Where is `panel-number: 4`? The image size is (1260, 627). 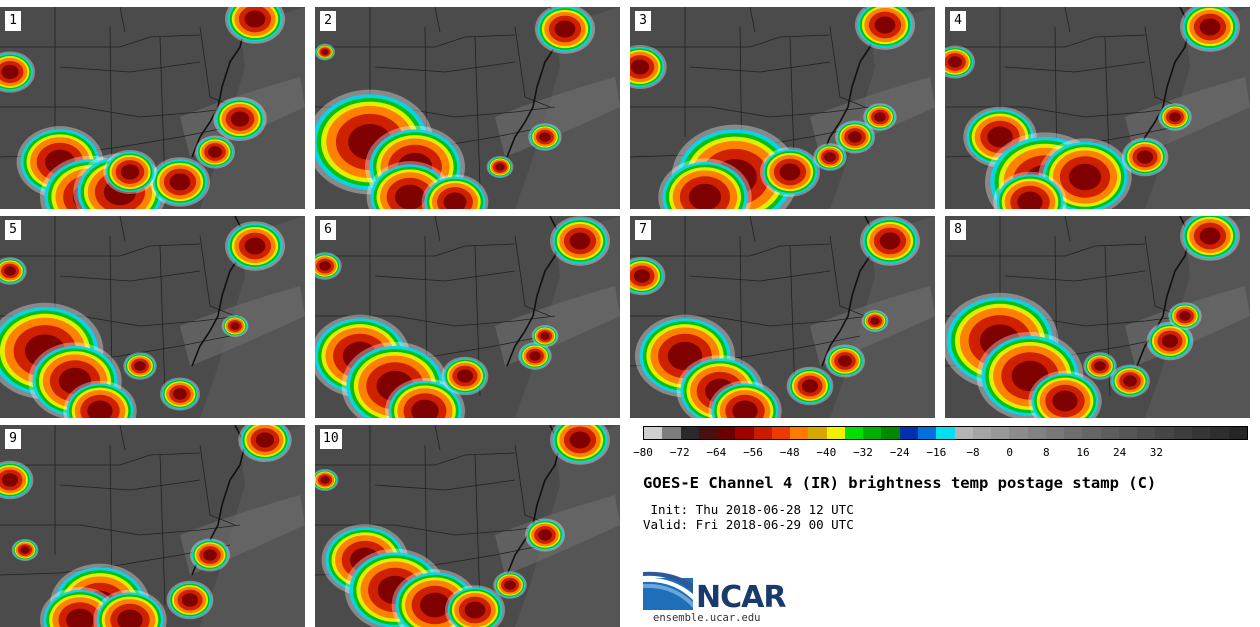
panel-number: 4 is located at coordinates (958, 21).